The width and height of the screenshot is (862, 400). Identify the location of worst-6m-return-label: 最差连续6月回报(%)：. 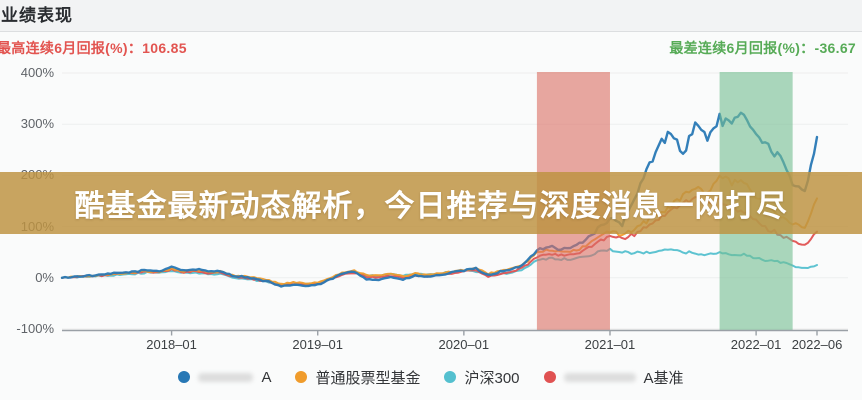
(742, 48).